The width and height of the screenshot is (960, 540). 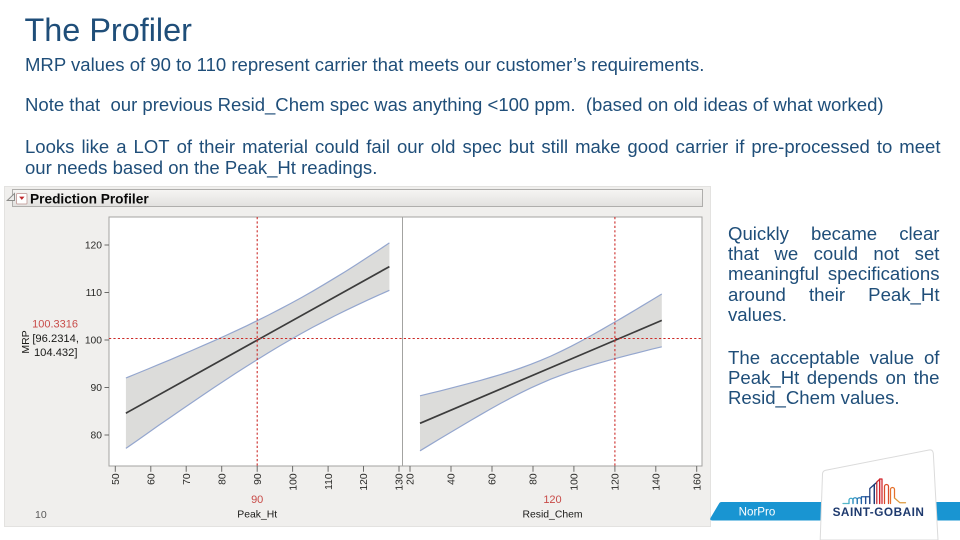 I want to click on svg-text: 104.432], so click(x=56, y=353).